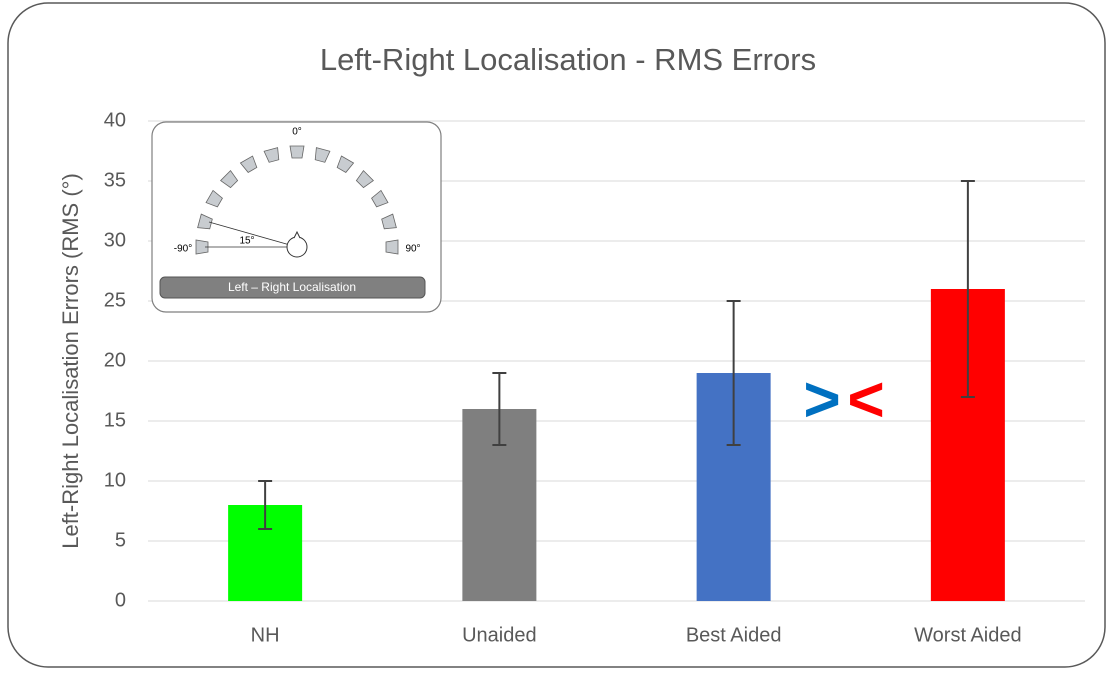 Image resolution: width=1109 pixels, height=676 pixels. I want to click on y-tick-label: 20, so click(115, 360).